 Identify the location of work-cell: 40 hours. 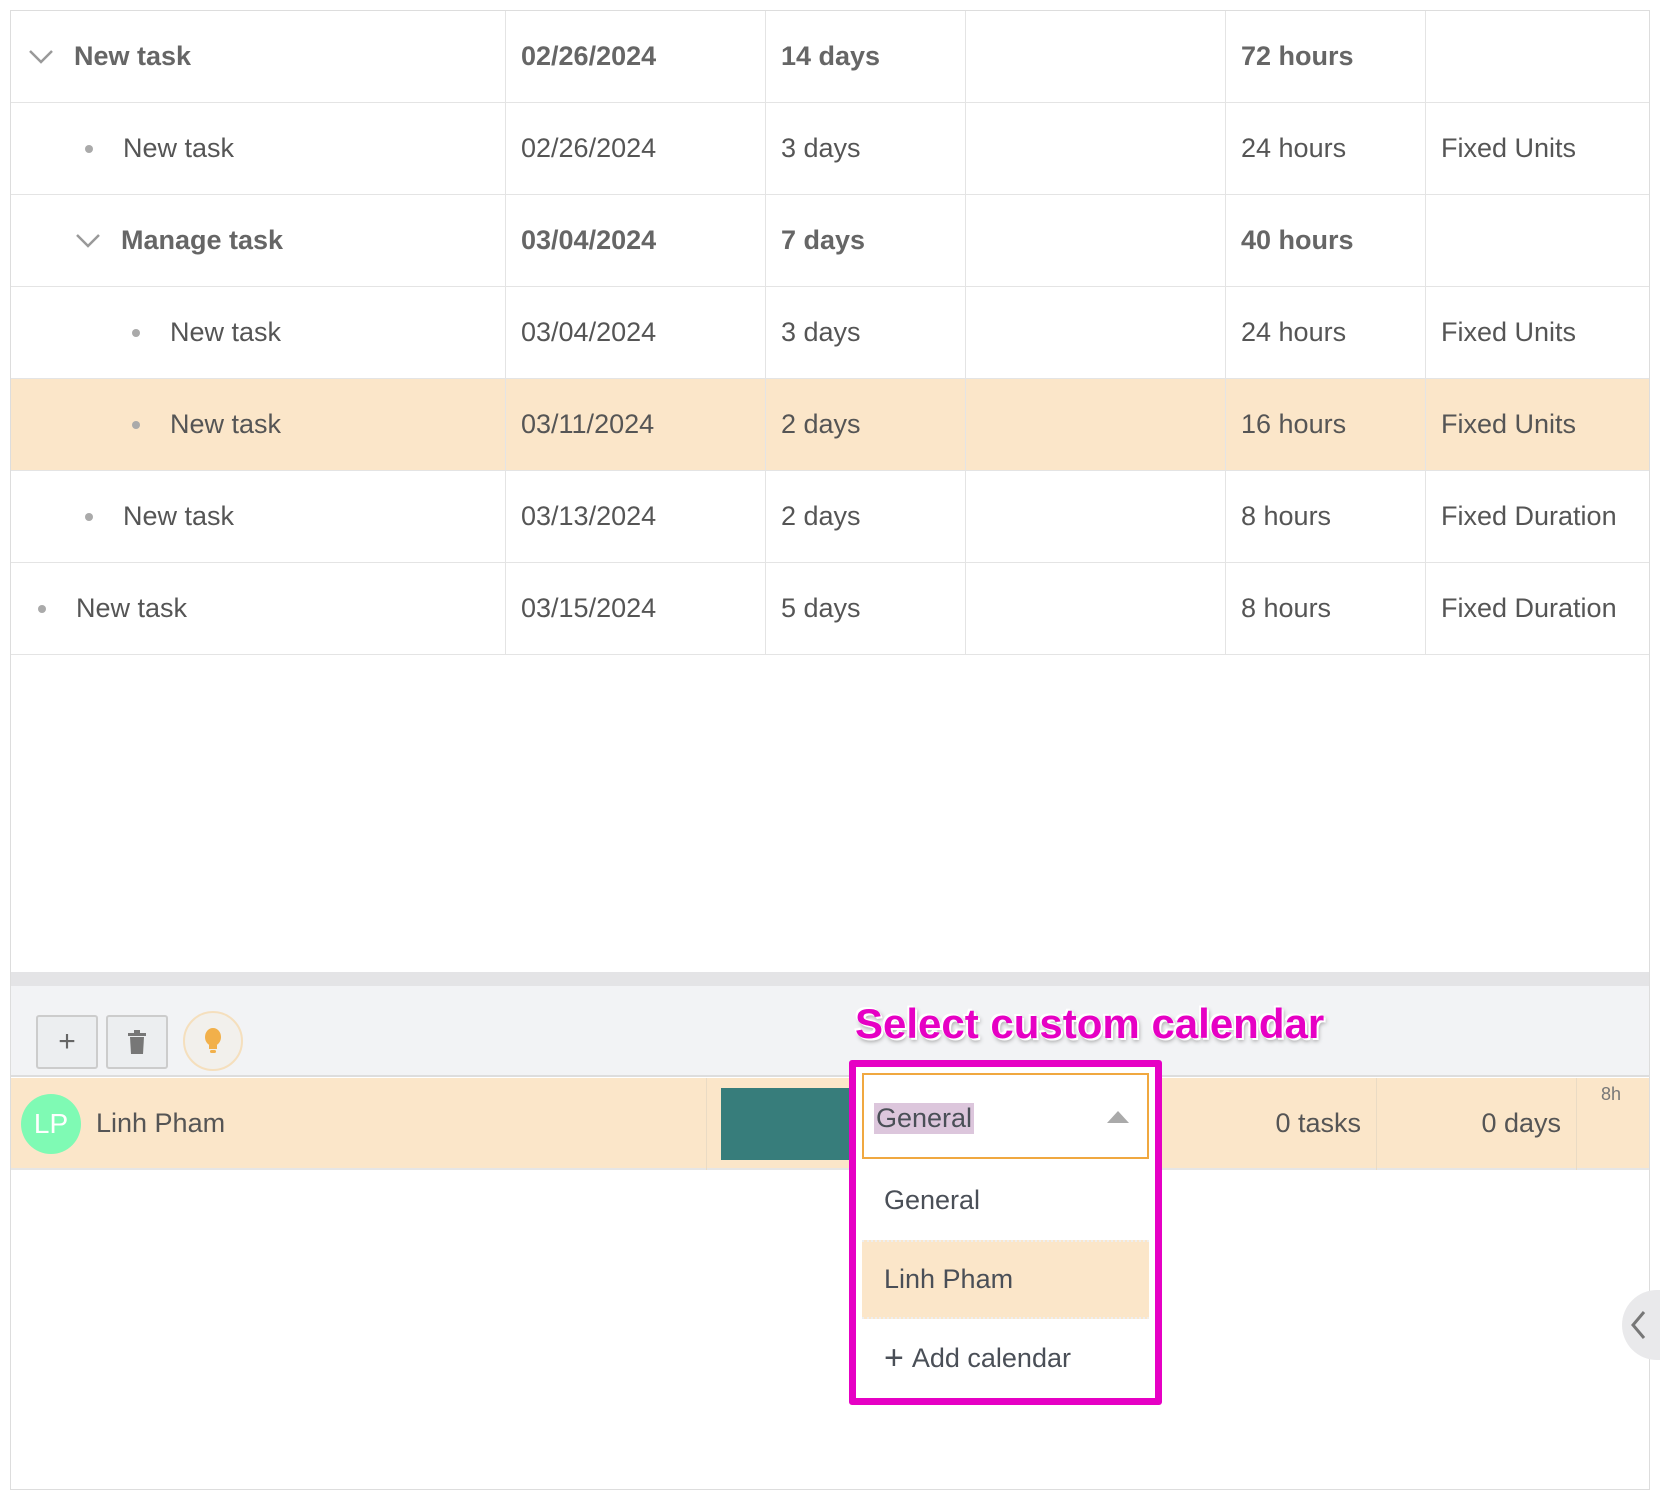
(1326, 240).